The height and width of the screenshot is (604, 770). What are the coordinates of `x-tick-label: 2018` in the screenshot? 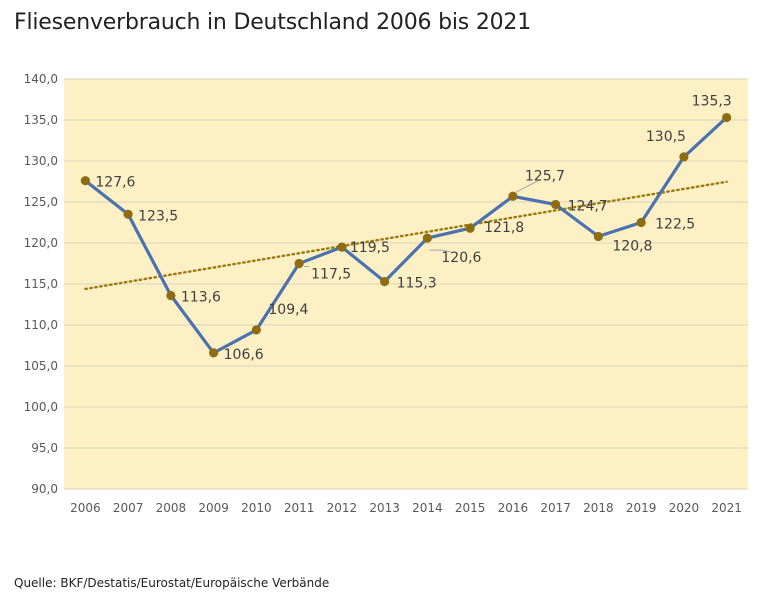 It's located at (598, 508).